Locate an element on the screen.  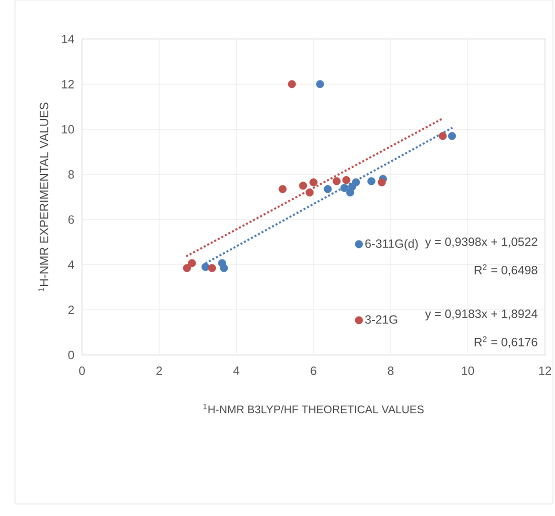
x-tick-label: 10 is located at coordinates (468, 371).